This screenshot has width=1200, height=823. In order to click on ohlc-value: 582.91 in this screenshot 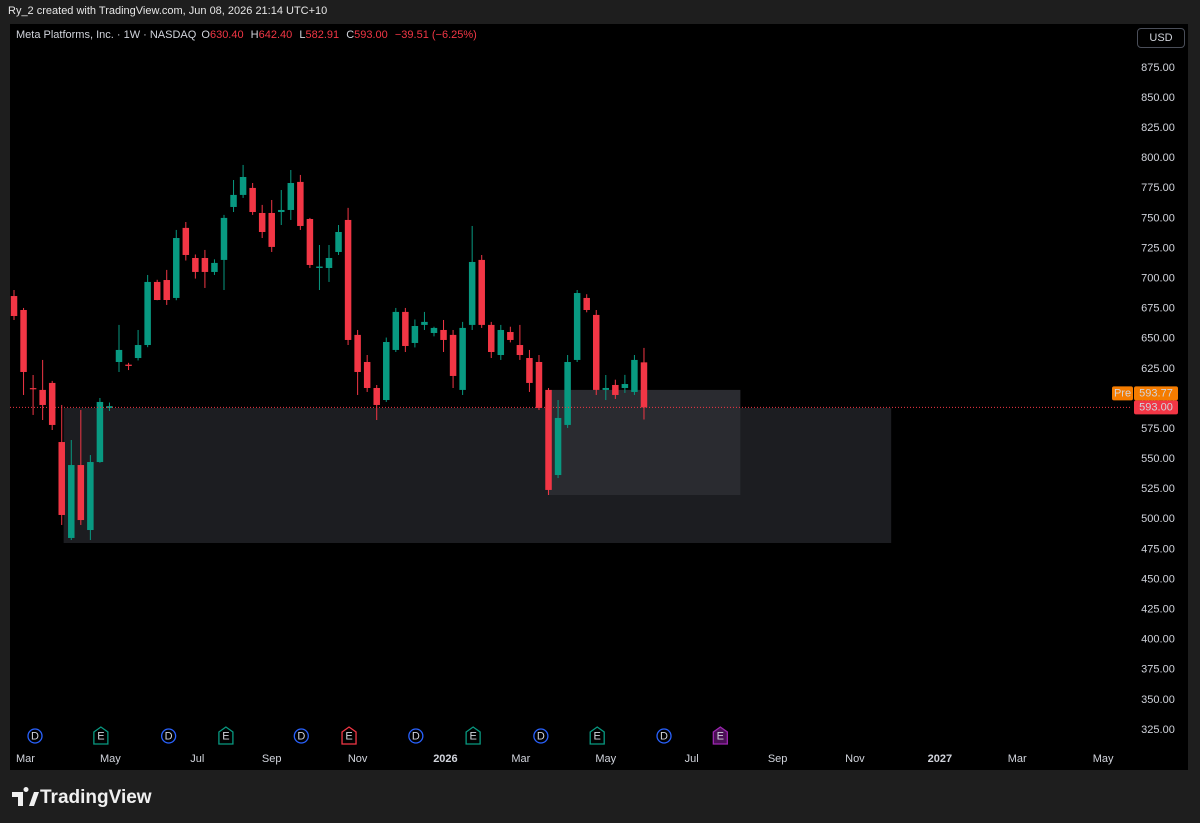, I will do `click(322, 35)`.